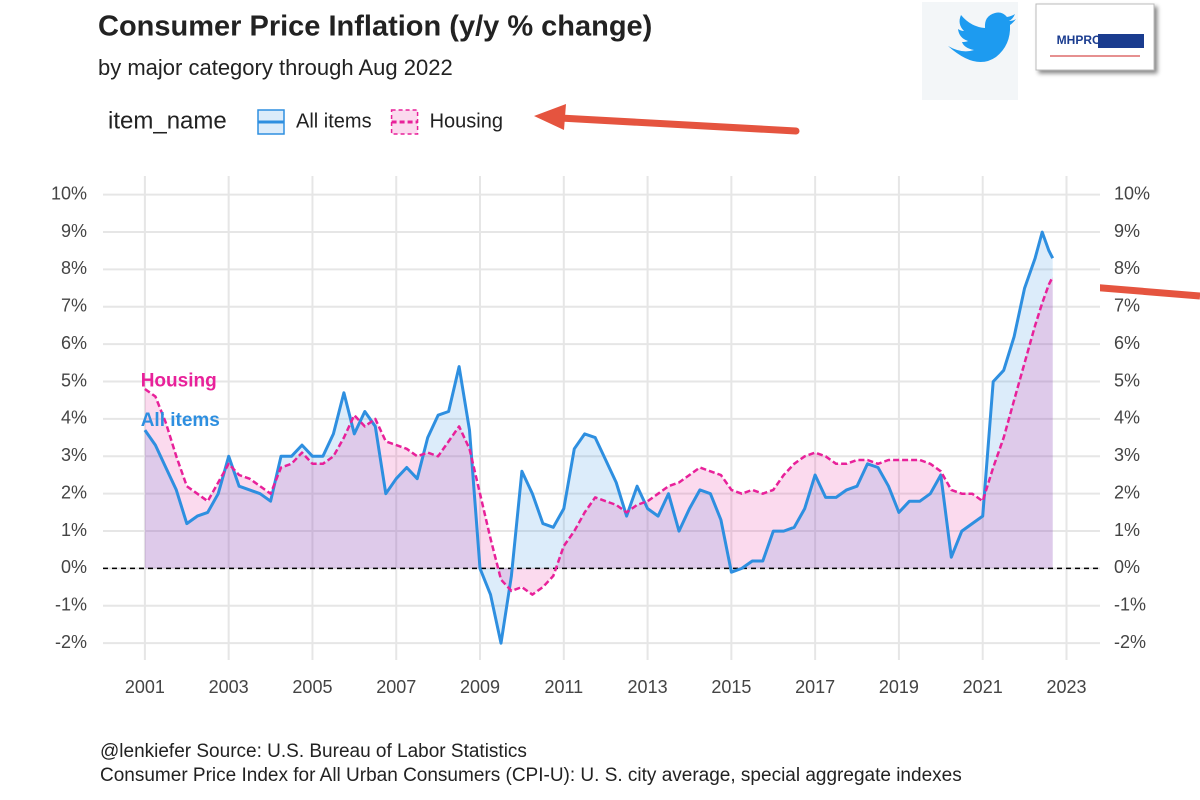 The width and height of the screenshot is (1200, 800). I want to click on chart-subtitle: by major category through Aug 2022, so click(275, 67).